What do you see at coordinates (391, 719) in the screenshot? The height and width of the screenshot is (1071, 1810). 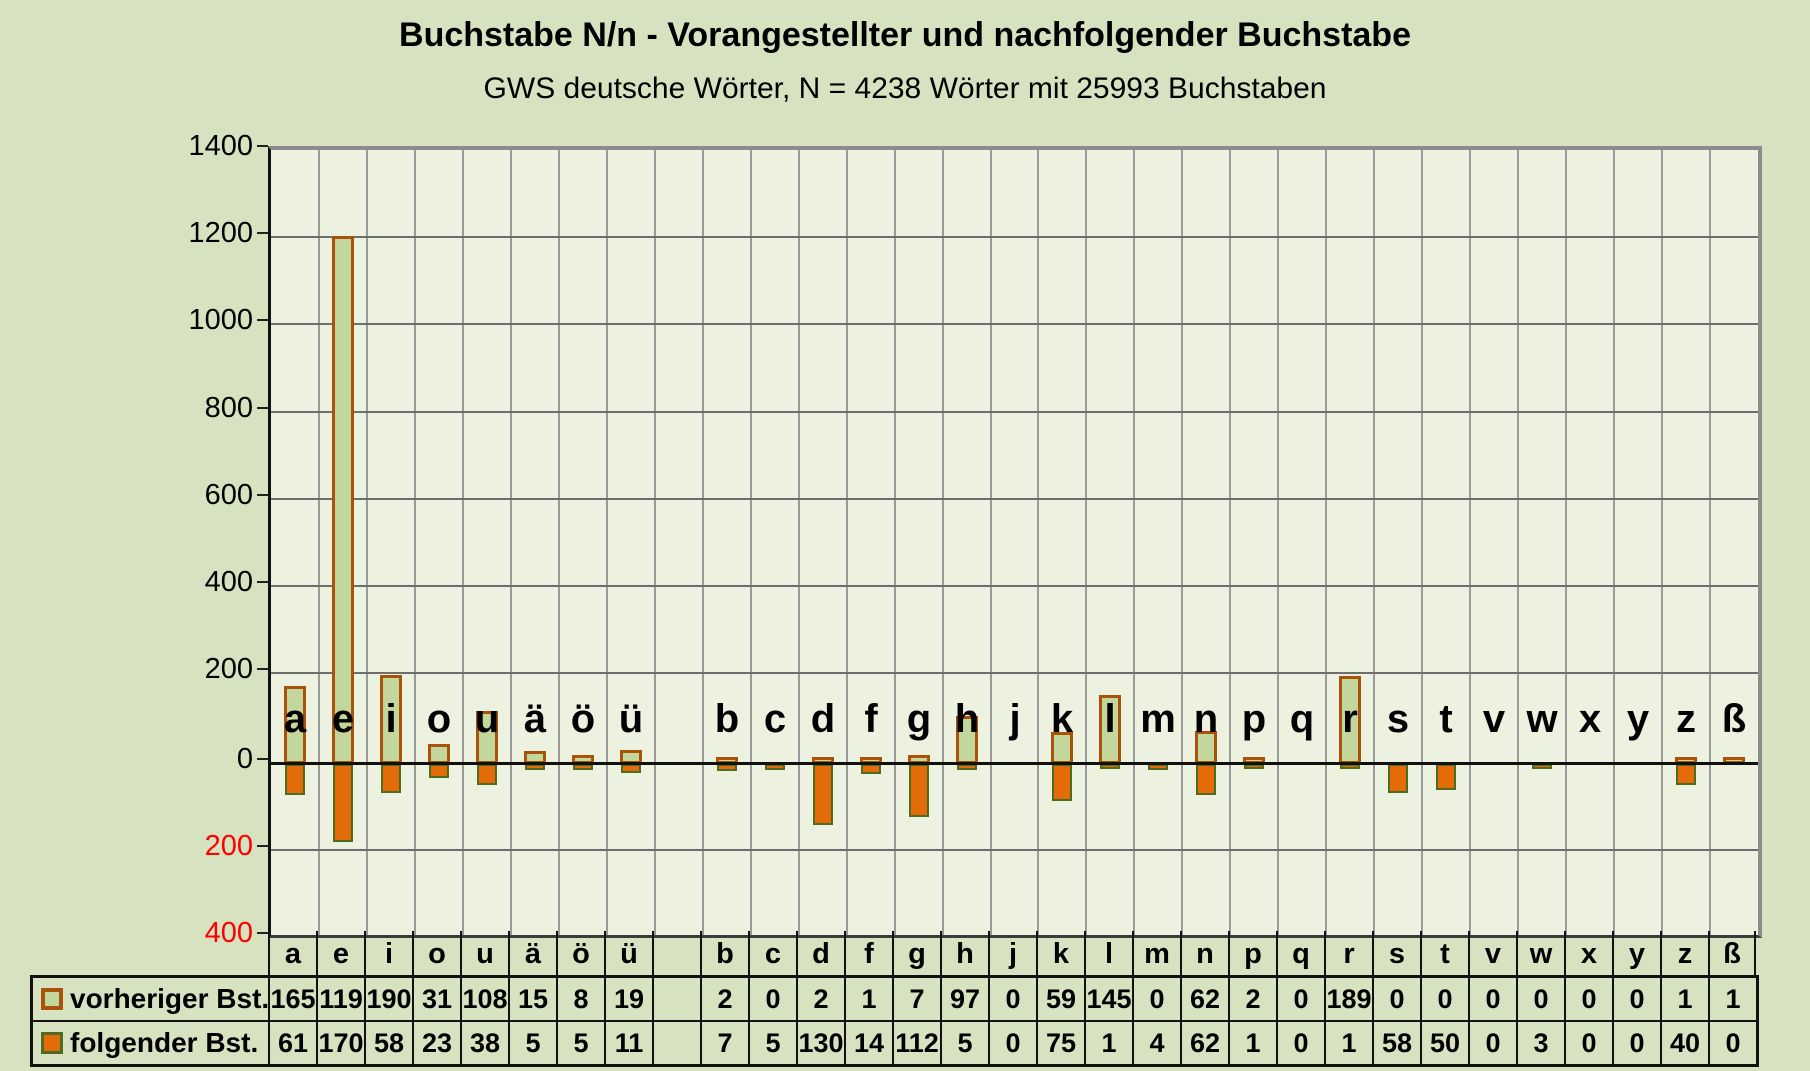 I see `category-letter-i: i` at bounding box center [391, 719].